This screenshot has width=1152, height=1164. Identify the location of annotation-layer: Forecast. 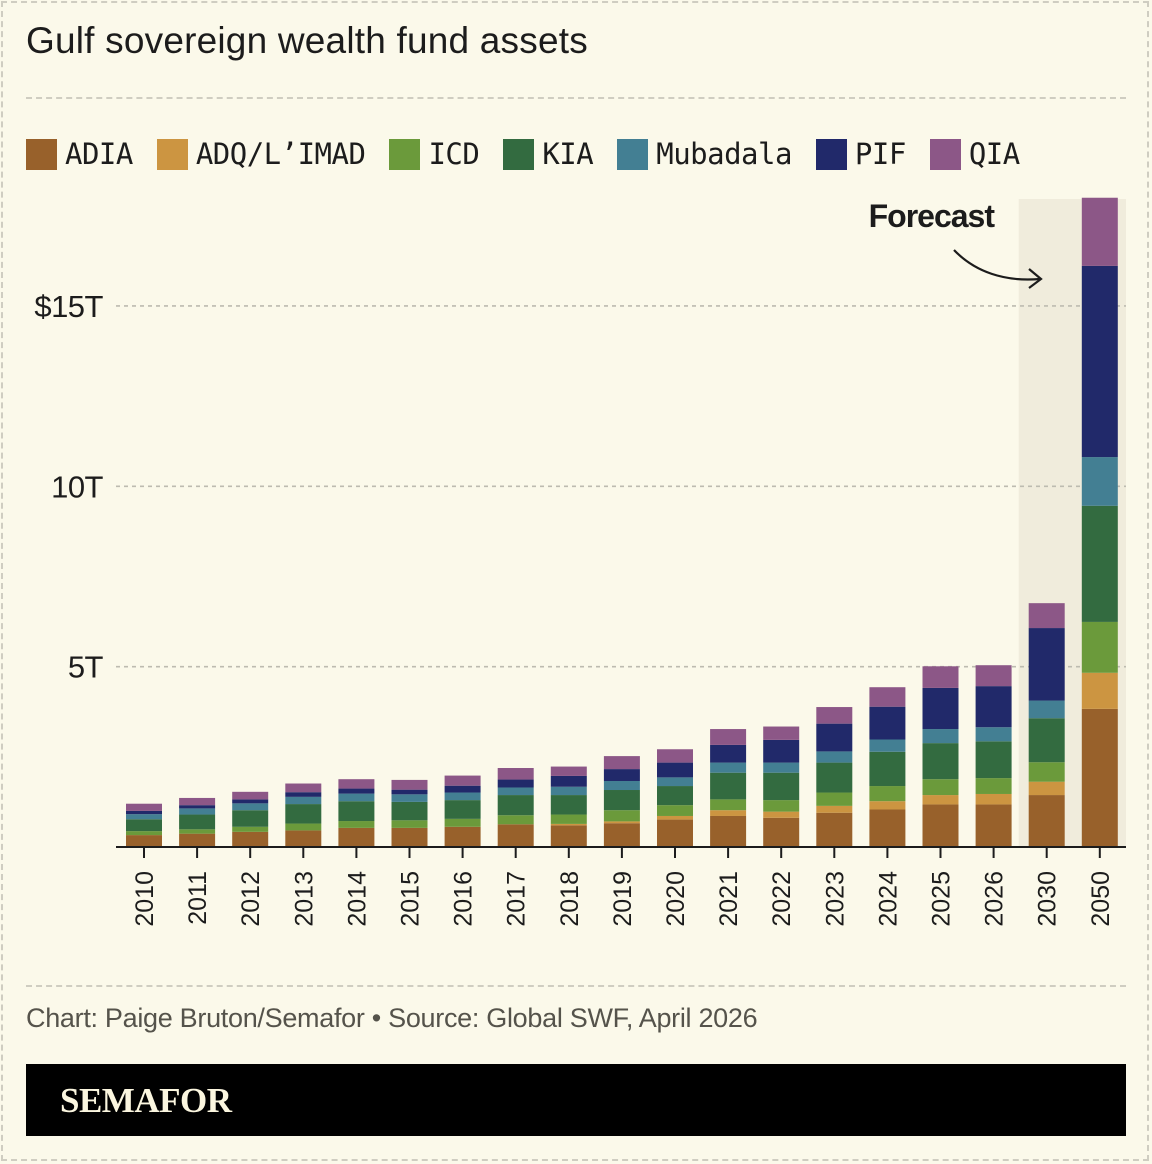
(956, 243).